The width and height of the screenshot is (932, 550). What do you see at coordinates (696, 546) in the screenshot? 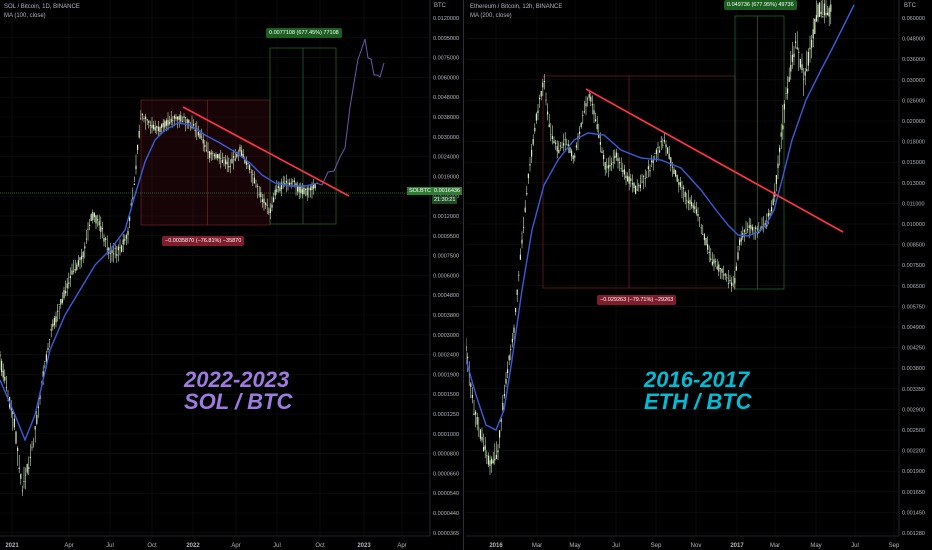
I see `eth-x-tick: Nov` at bounding box center [696, 546].